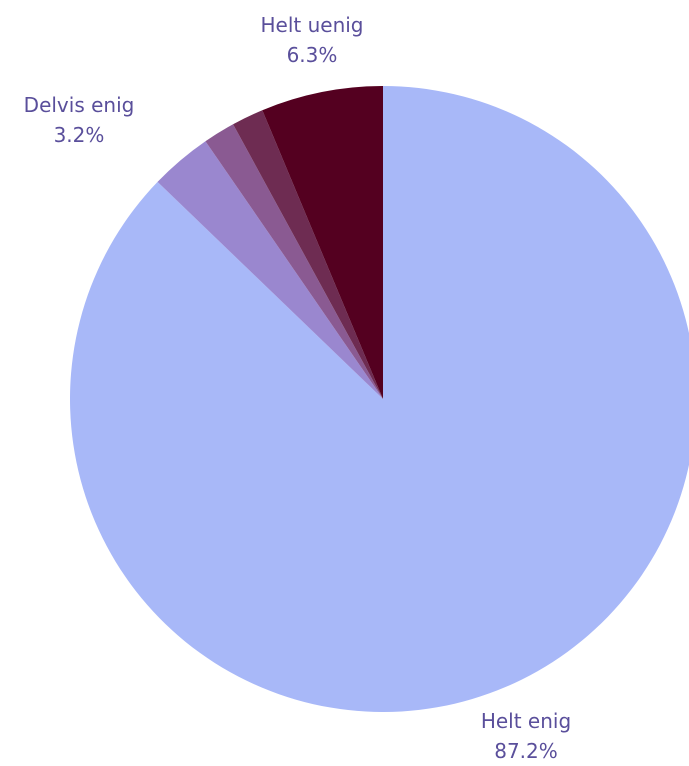 The height and width of the screenshot is (766, 689). I want to click on label-helt-enig-name: Helt enig, so click(526, 721).